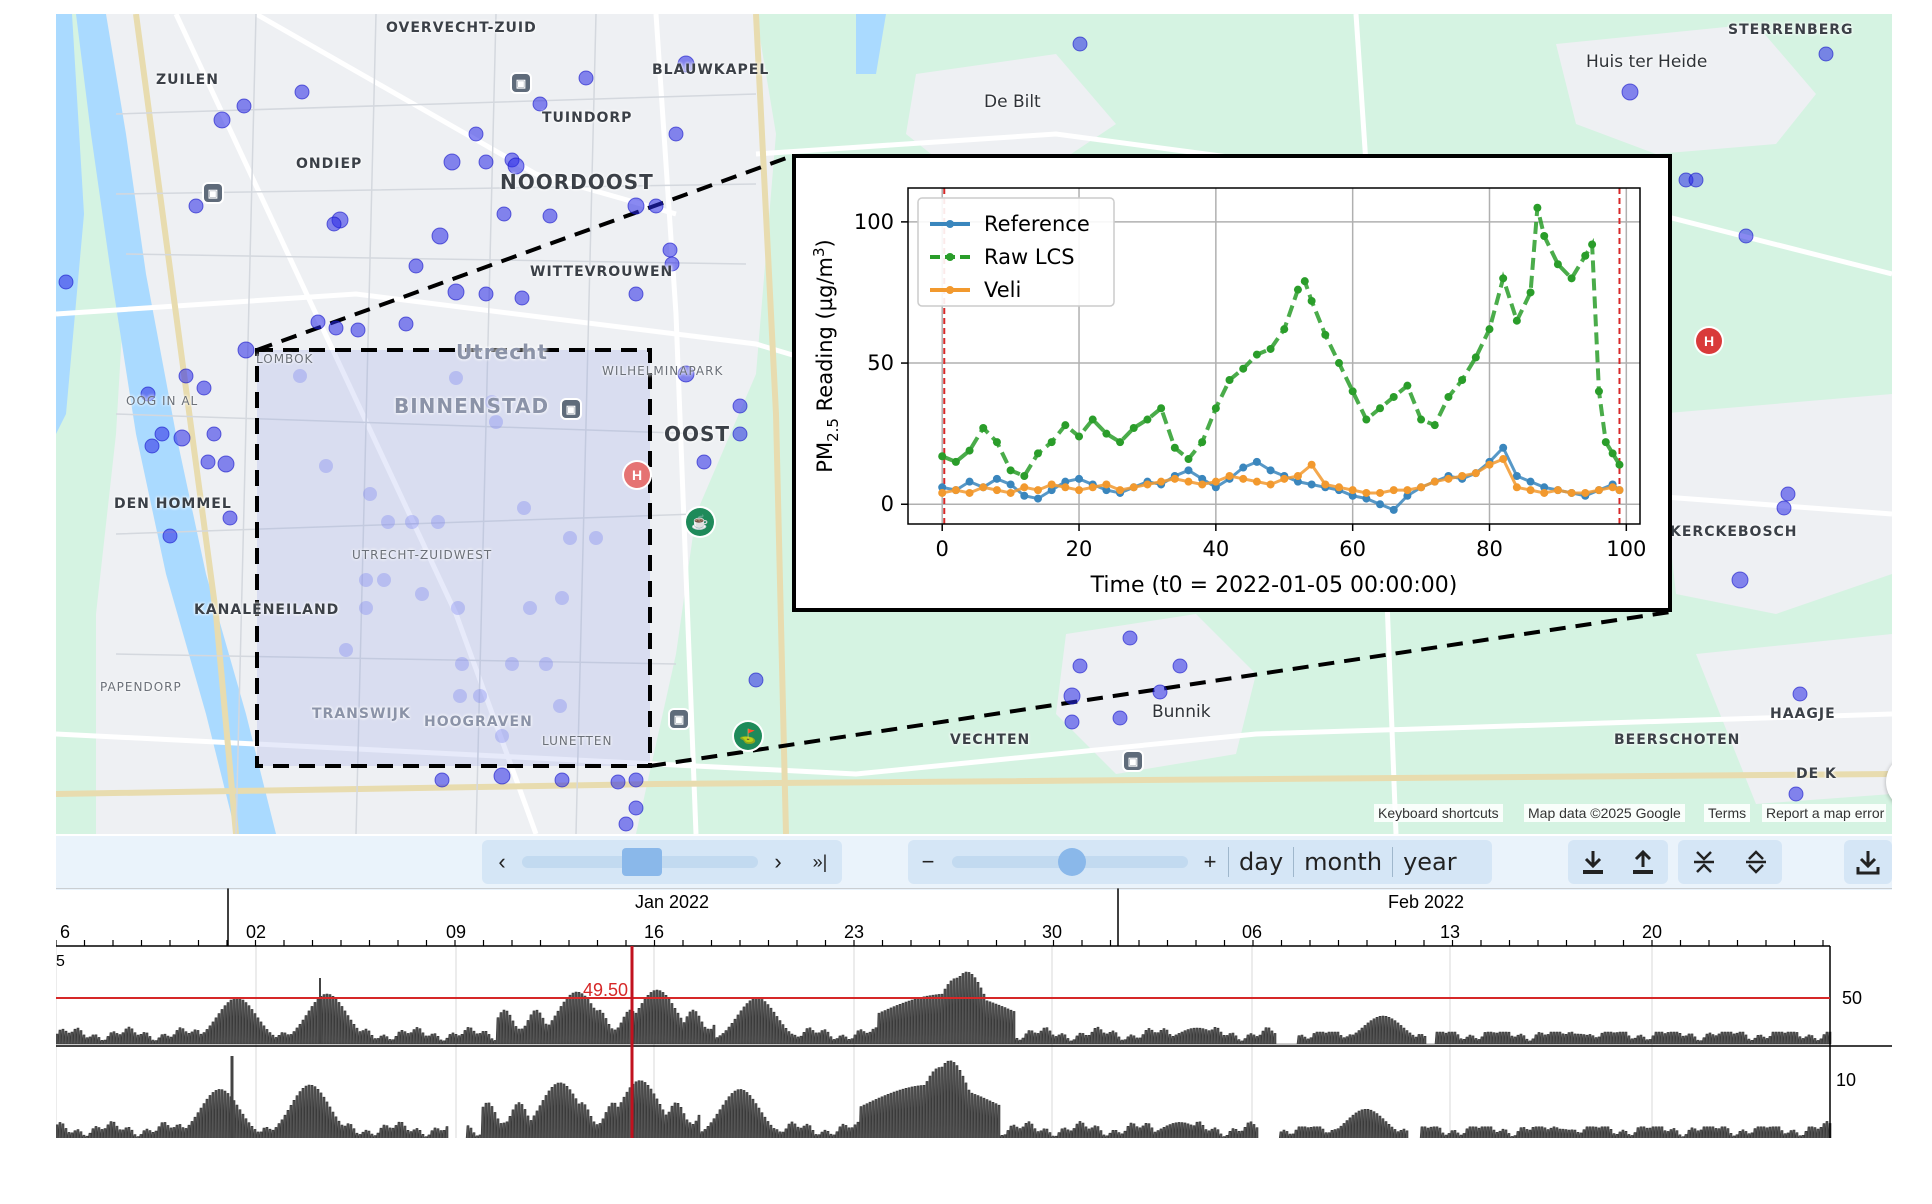  I want to click on day-label: 30, so click(1052, 932).